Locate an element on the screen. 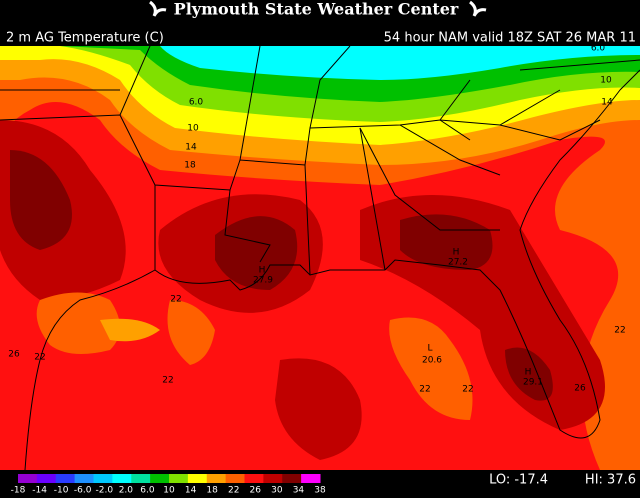 The width and height of the screenshot is (640, 498). contour-label: 18 is located at coordinates (190, 166).